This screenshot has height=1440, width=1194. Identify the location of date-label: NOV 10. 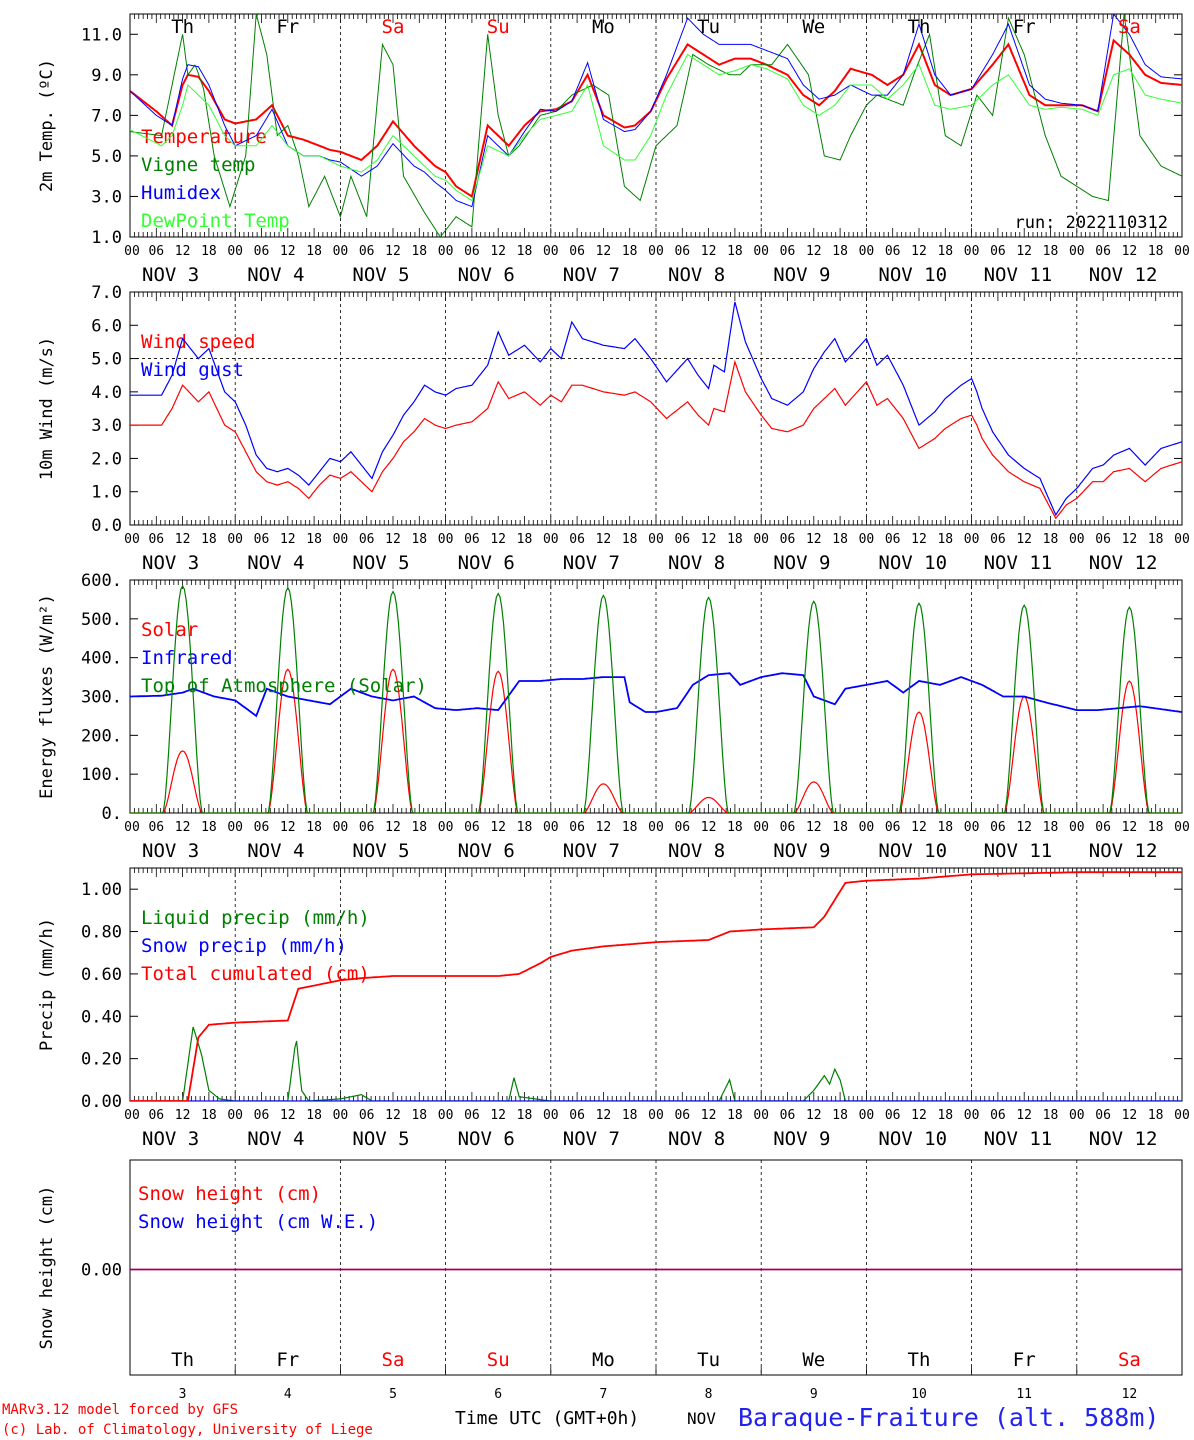
(912, 1139).